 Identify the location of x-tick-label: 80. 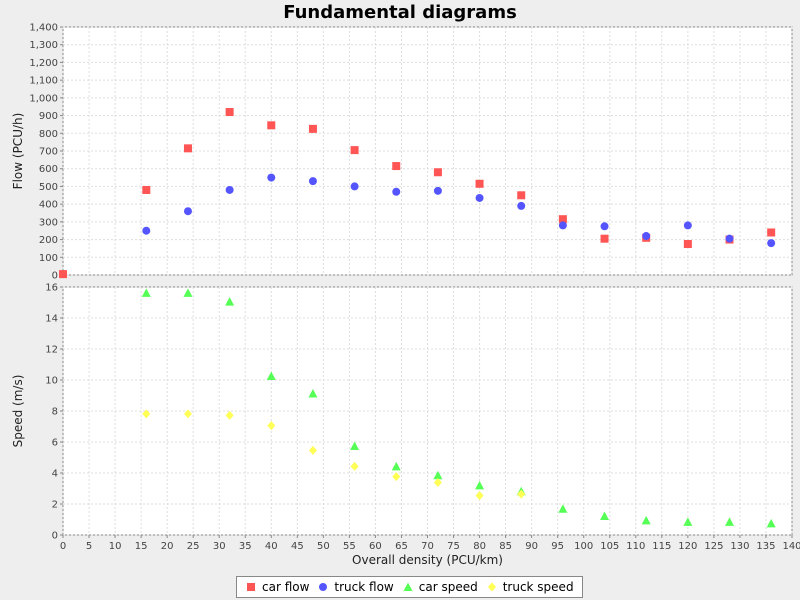
(479, 546).